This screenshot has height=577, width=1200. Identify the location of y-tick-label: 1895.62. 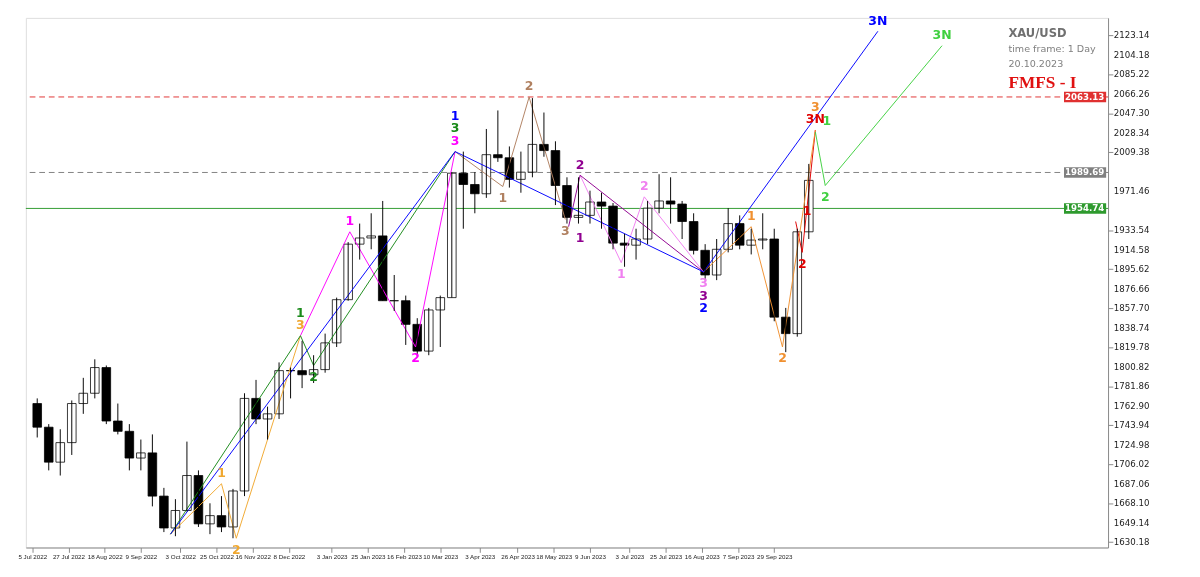
(1131, 269).